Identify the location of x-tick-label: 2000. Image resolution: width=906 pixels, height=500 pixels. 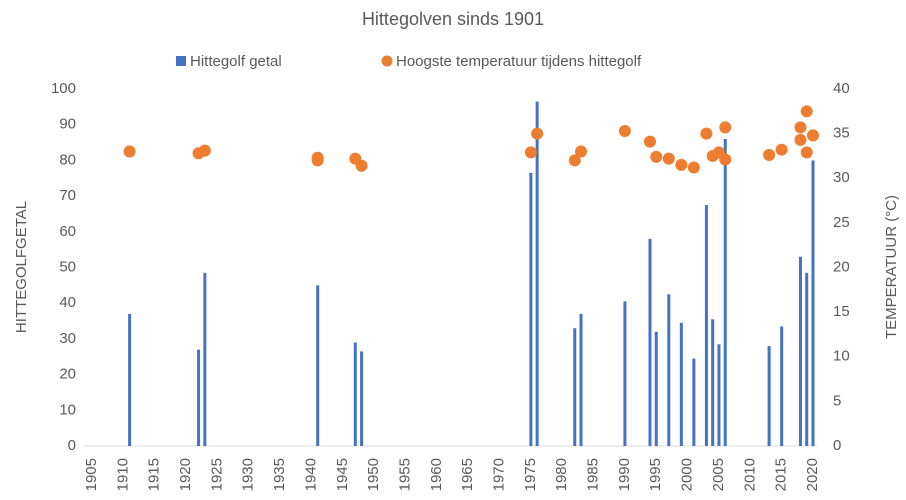
(687, 474).